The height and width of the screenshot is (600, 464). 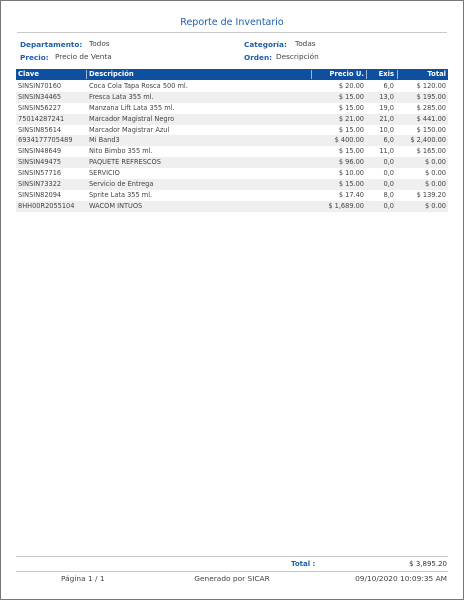 I want to click on cell-precio: $ 17.40, so click(x=351, y=194).